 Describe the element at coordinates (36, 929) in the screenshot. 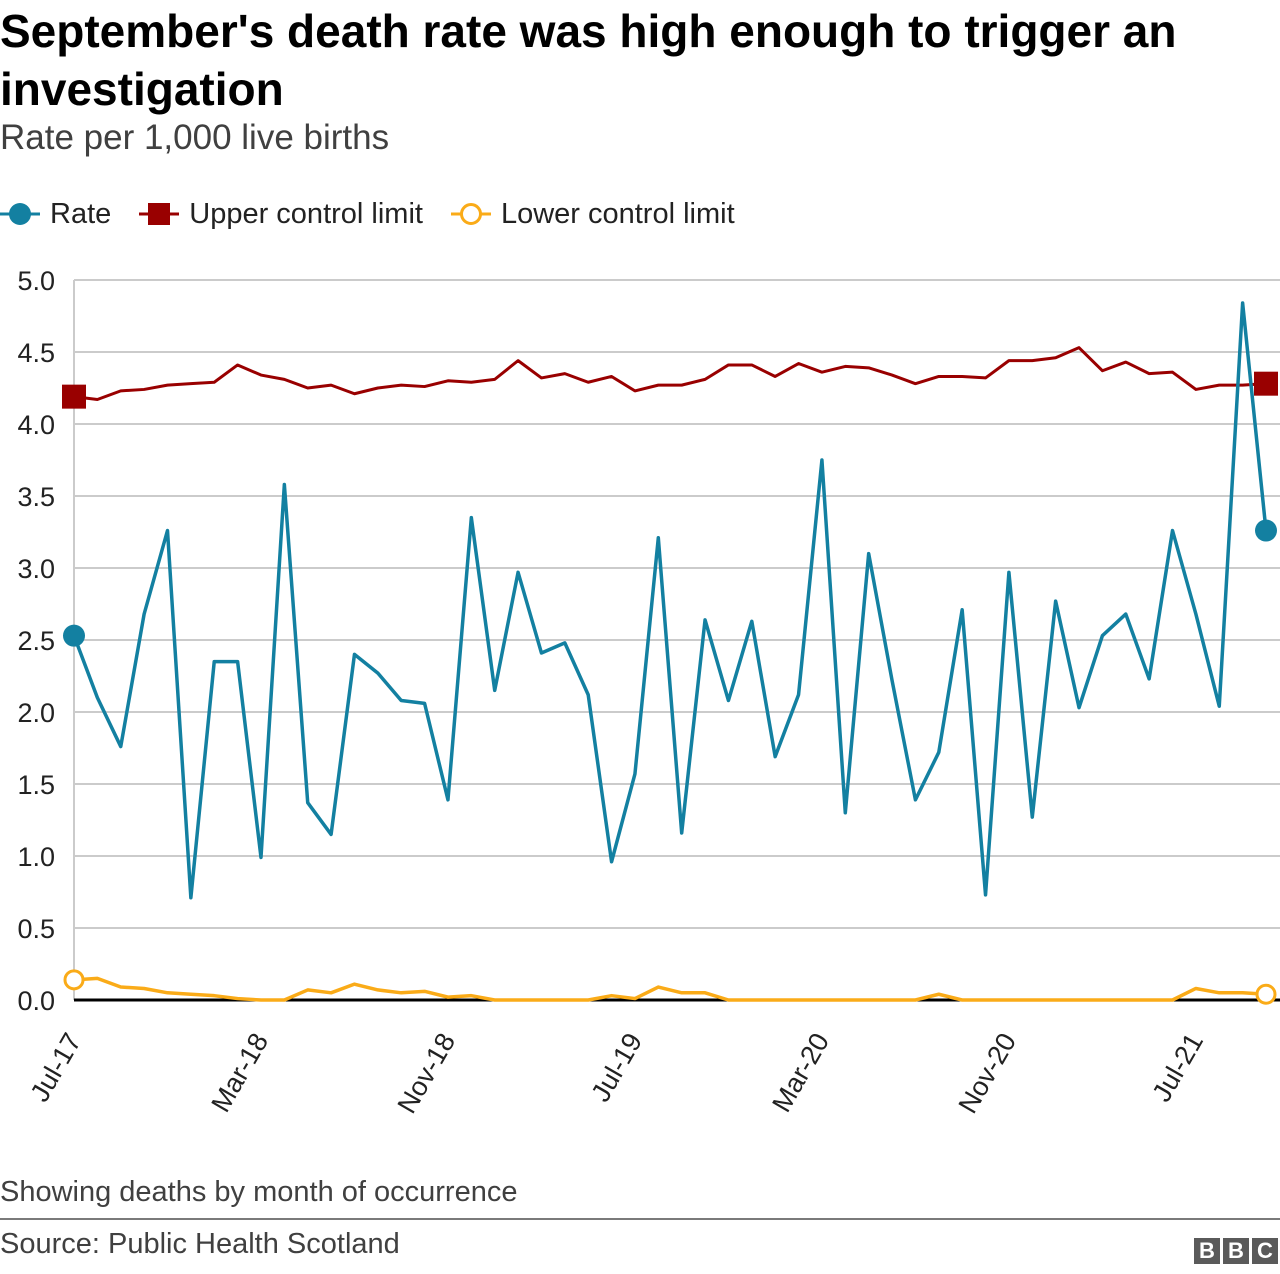

I see `y-tick-label: 0.5` at that location.